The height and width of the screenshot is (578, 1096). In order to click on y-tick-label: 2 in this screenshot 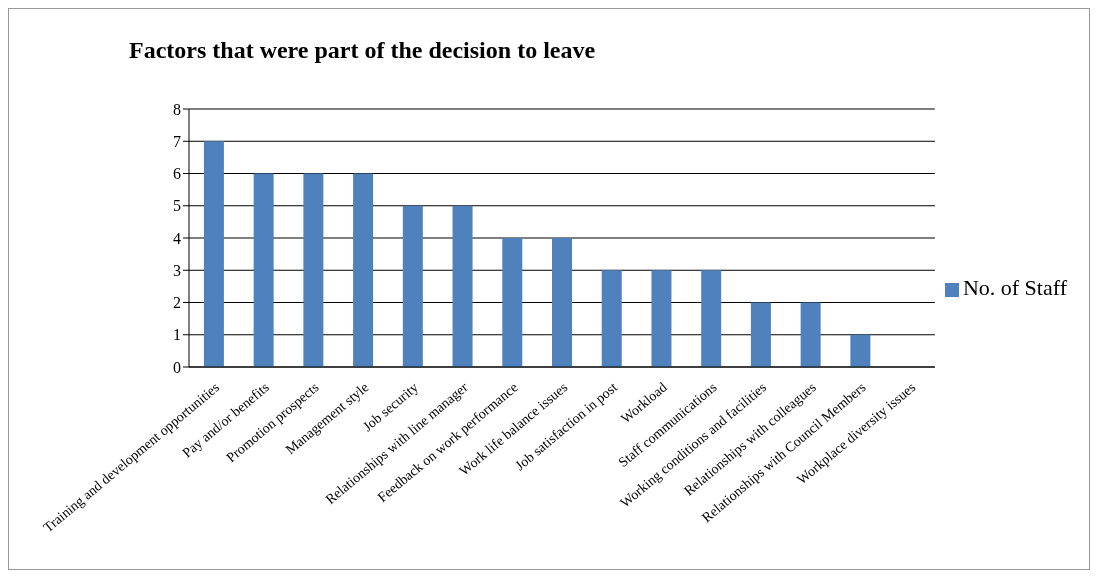, I will do `click(177, 303)`.